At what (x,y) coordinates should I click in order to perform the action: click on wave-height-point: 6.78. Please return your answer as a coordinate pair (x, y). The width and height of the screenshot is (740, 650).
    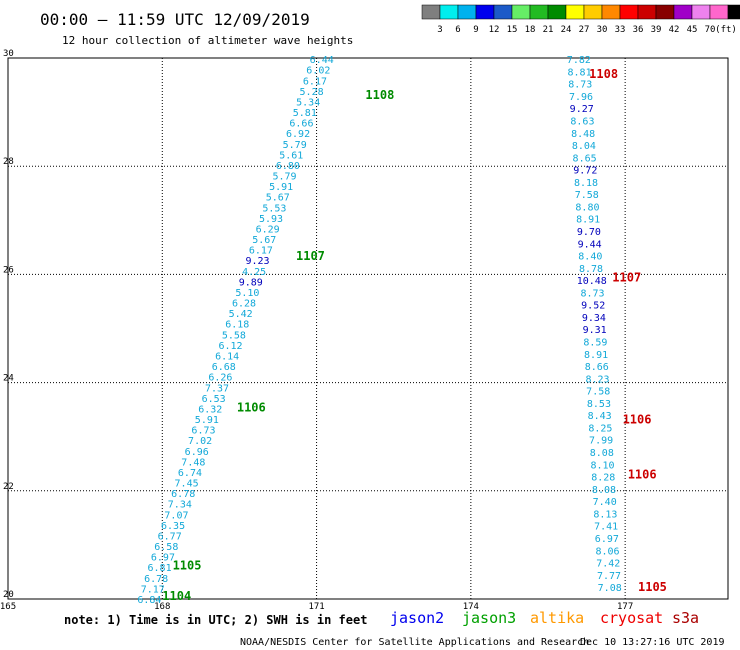
    Looking at the image, I should click on (183, 494).